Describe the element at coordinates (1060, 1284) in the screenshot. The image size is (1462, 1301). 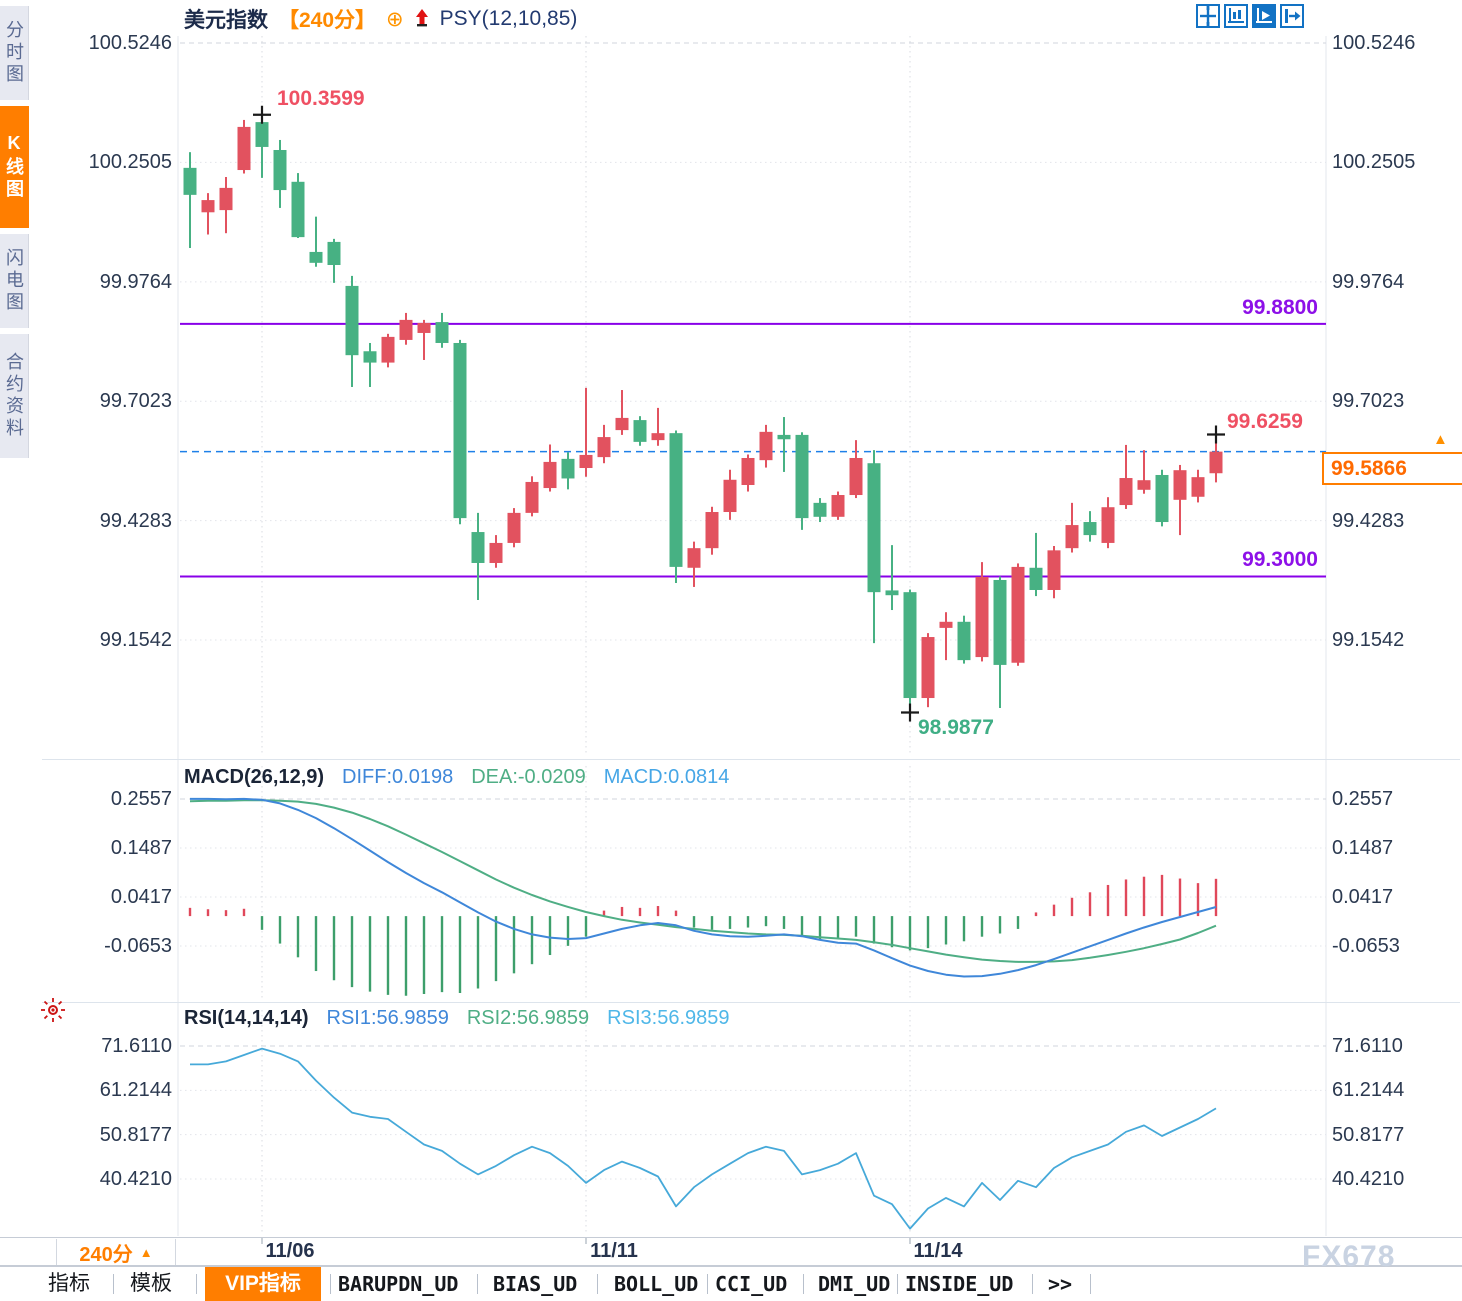
I see `indicator-tab-: >>` at that location.